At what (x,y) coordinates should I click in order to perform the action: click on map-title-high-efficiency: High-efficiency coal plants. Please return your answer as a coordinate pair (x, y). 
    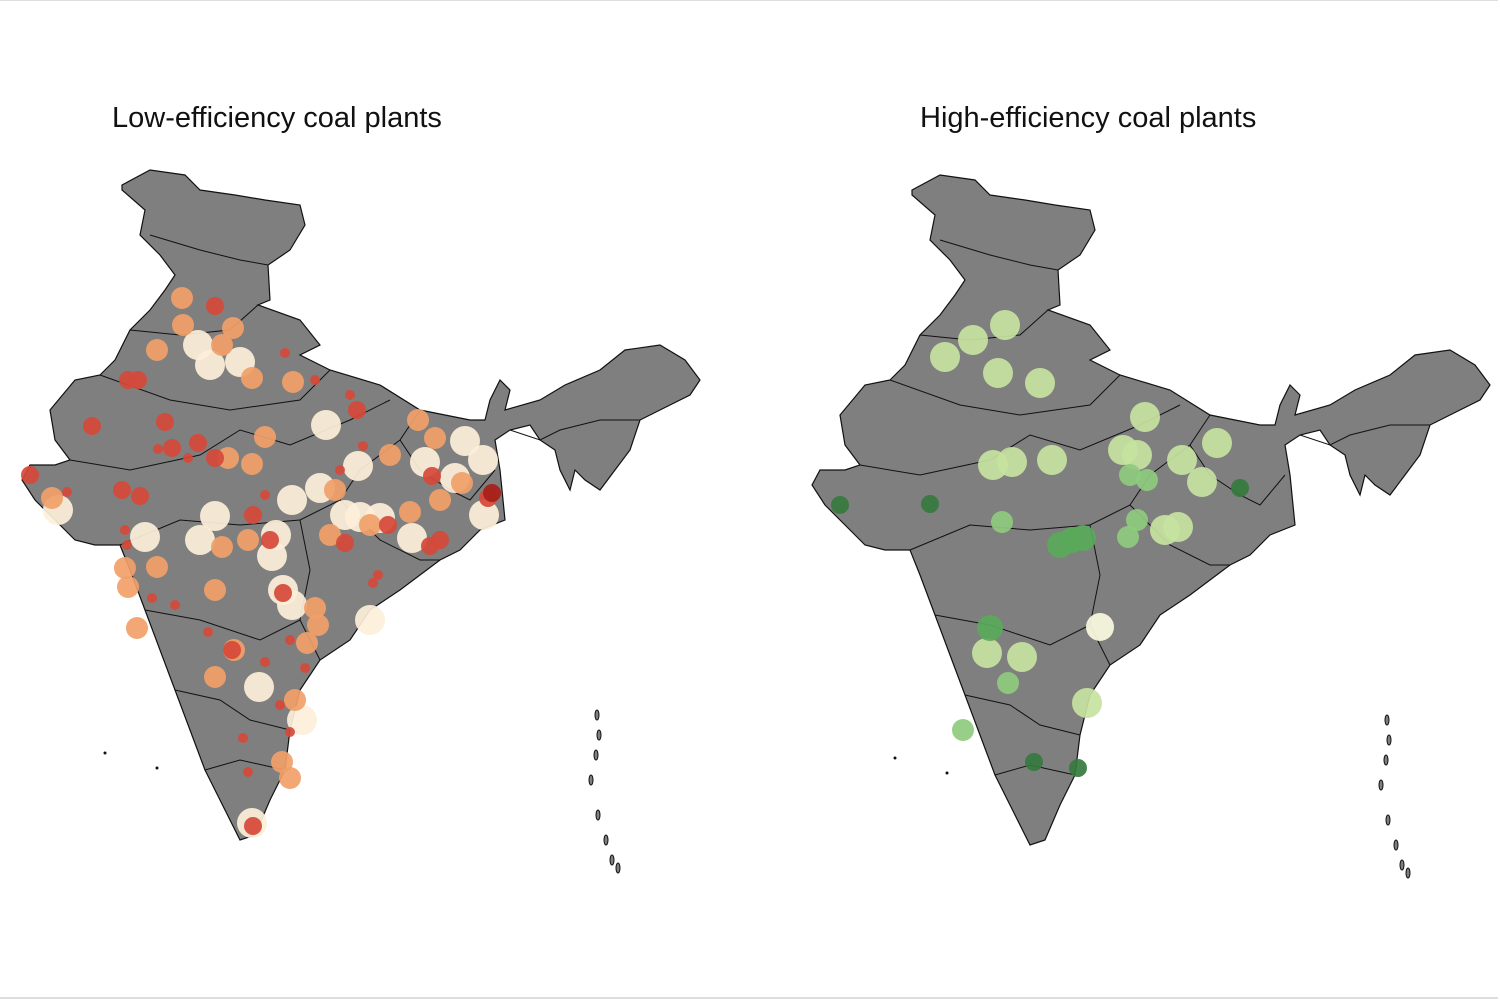
    Looking at the image, I should click on (1088, 118).